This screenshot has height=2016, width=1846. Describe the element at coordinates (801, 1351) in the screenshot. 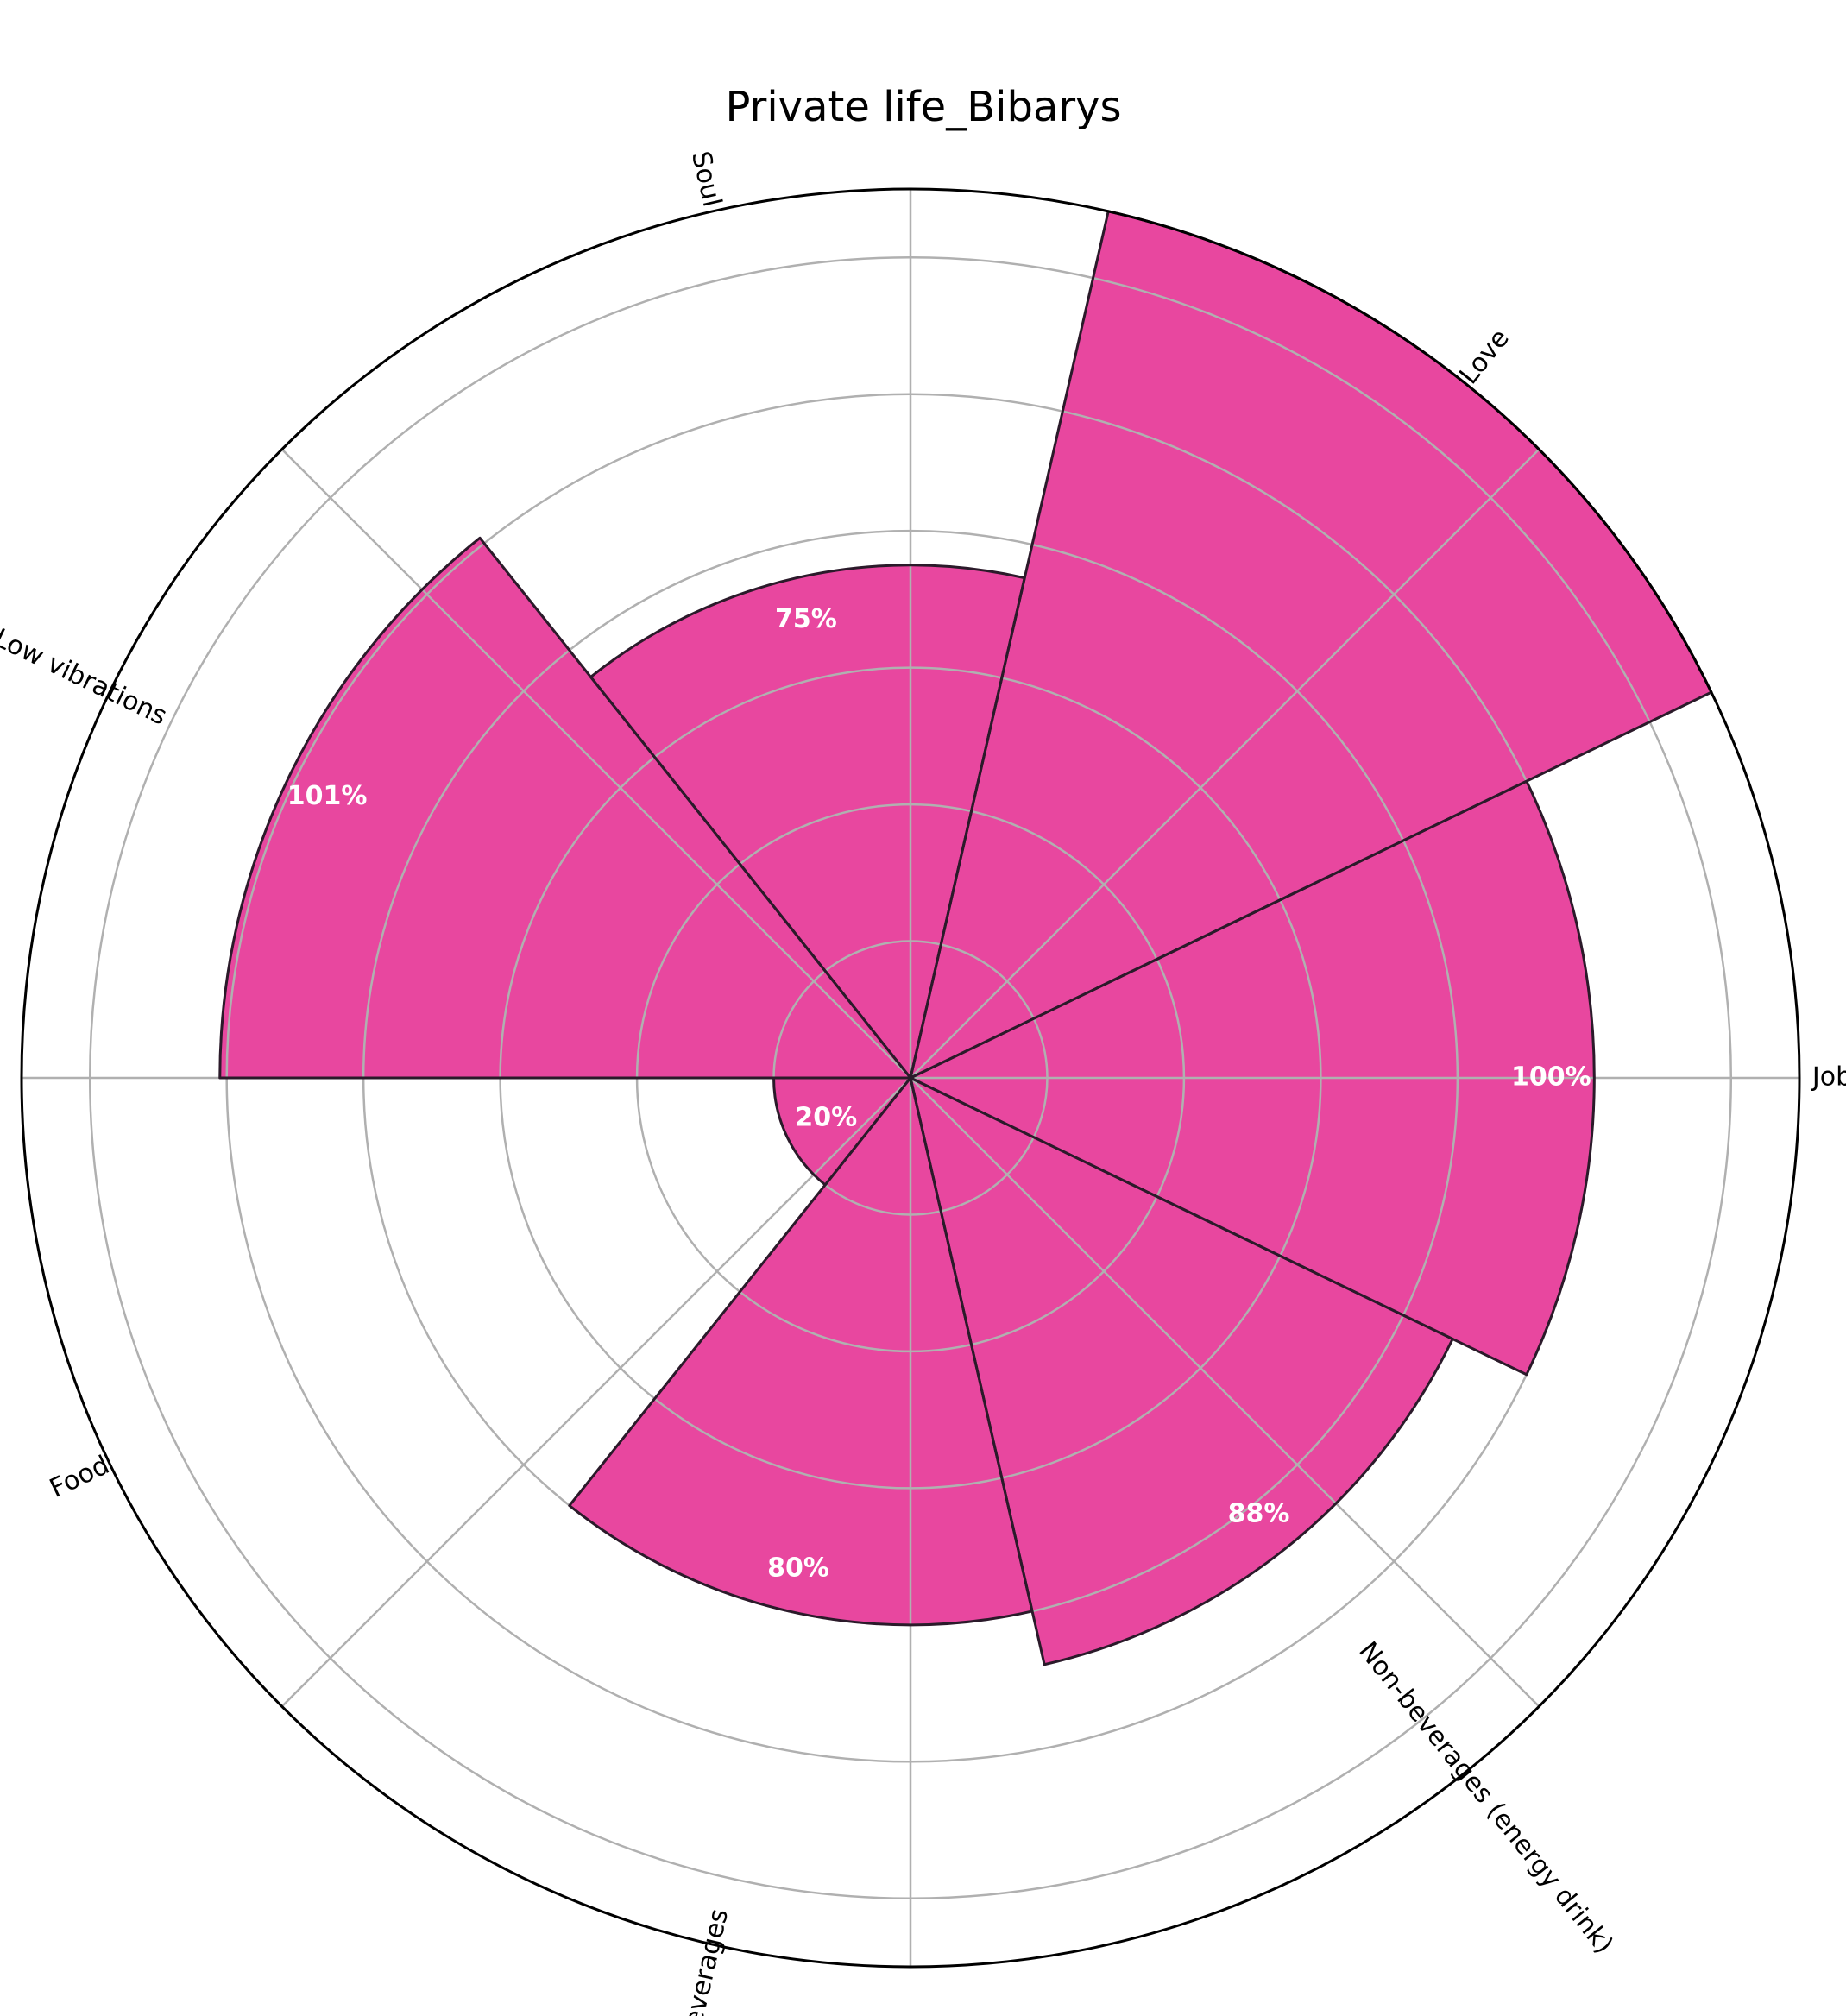

I see `bar-edge-beverages` at that location.